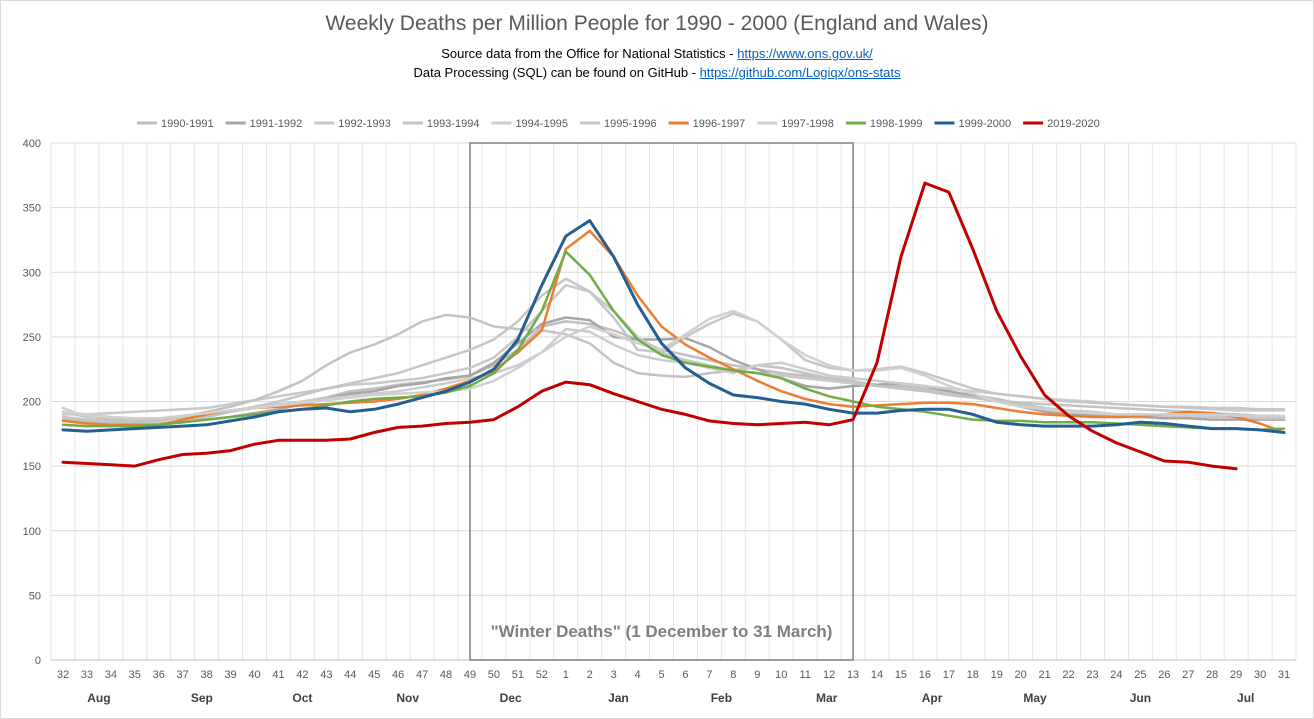 This screenshot has height=719, width=1314. Describe the element at coordinates (984, 124) in the screenshot. I see `legend-entry: 1999-2000` at that location.